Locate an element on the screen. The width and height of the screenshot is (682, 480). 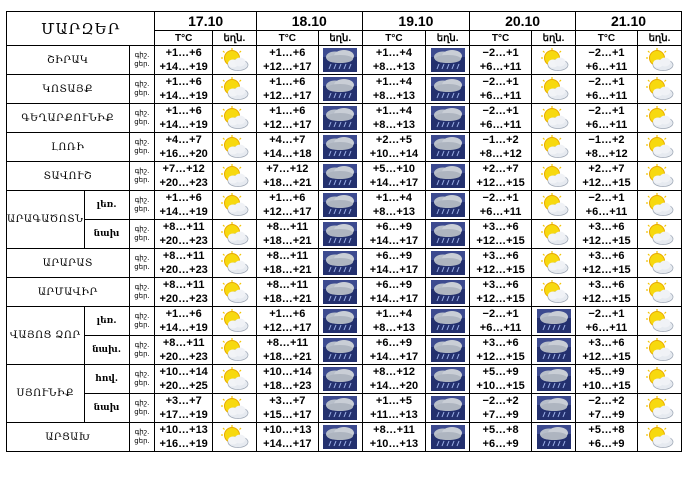
night-temperature: +3…+6 is located at coordinates (500, 256).